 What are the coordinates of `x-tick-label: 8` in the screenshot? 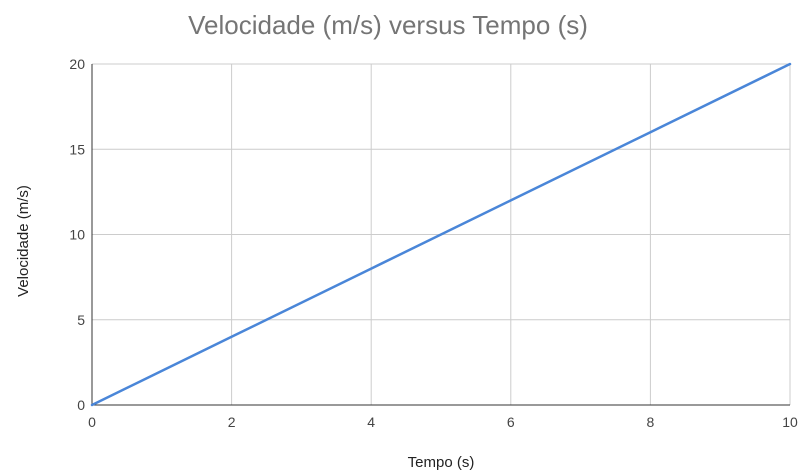 It's located at (651, 422).